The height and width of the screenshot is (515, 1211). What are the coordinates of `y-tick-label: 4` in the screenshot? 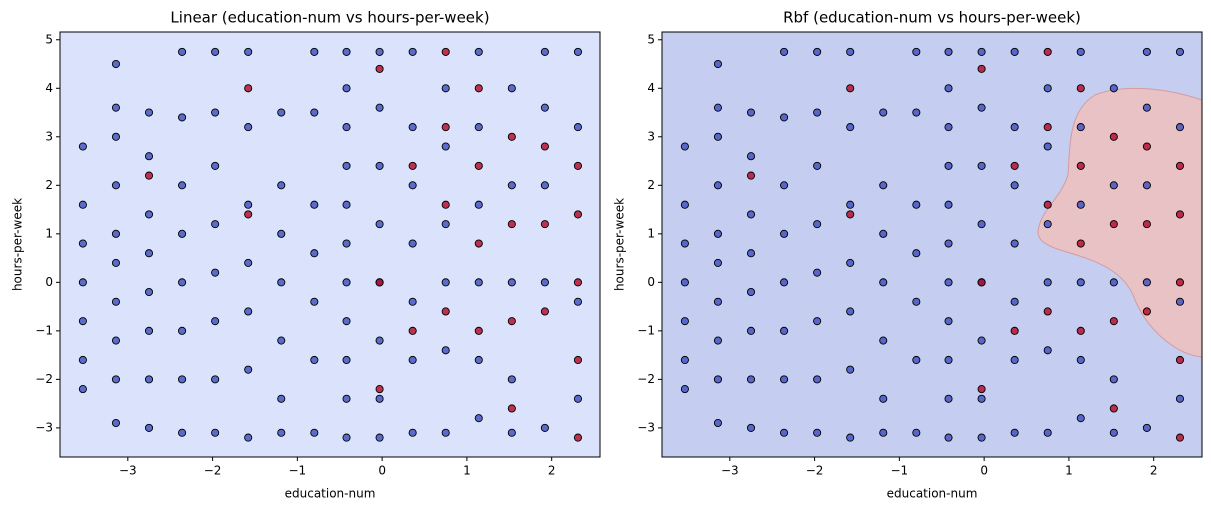 It's located at (49, 88).